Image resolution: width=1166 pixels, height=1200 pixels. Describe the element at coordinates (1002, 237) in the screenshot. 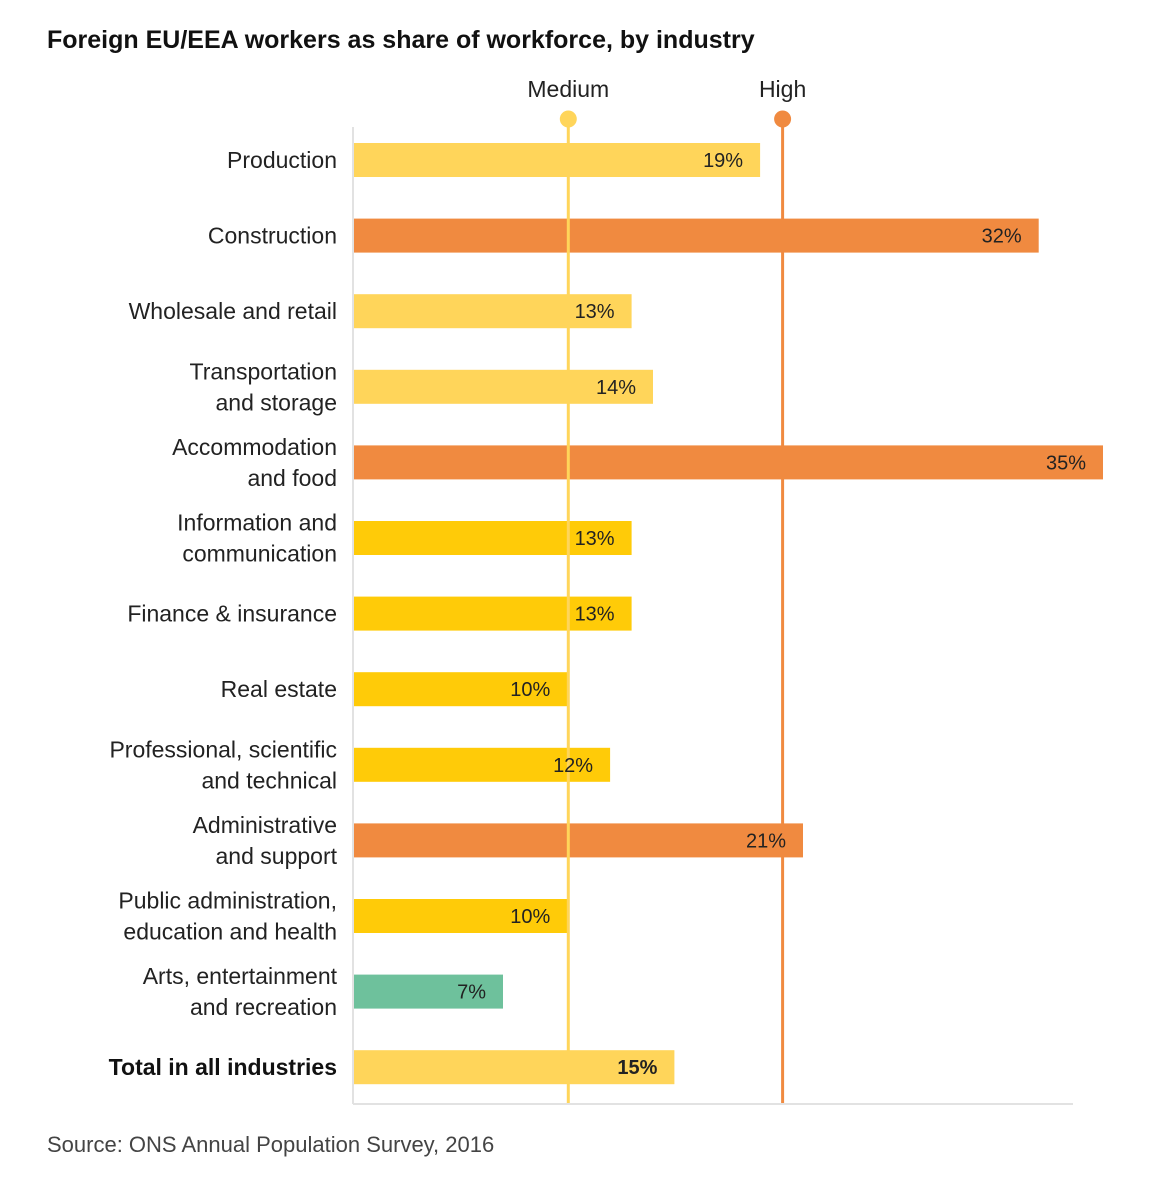

I see `data-label: 32%` at that location.